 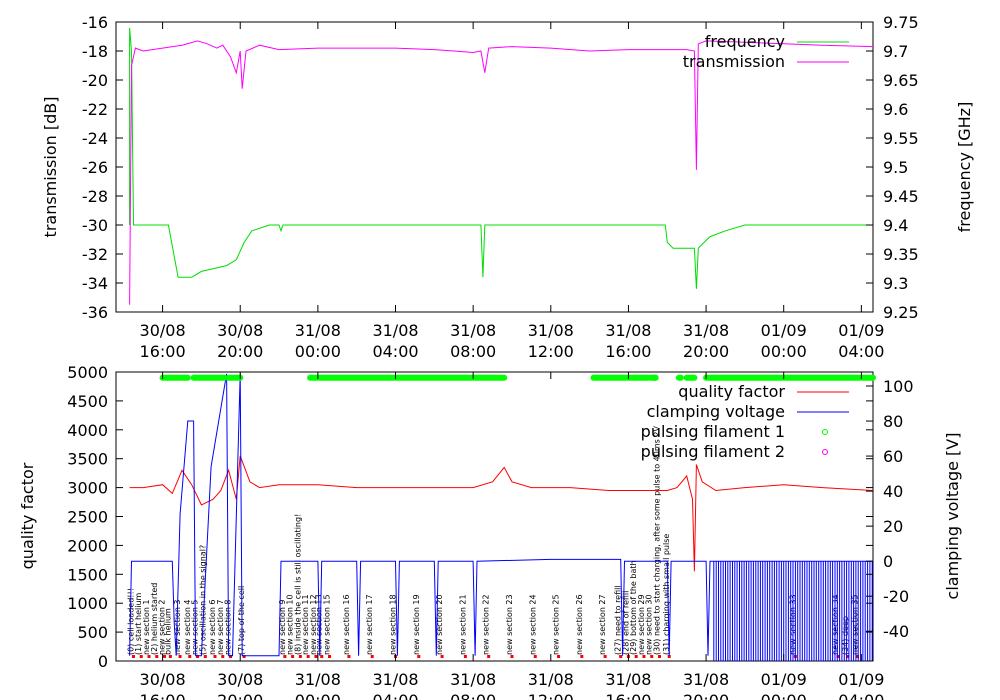 I want to click on section-annotation: new section 30, so click(x=649, y=624).